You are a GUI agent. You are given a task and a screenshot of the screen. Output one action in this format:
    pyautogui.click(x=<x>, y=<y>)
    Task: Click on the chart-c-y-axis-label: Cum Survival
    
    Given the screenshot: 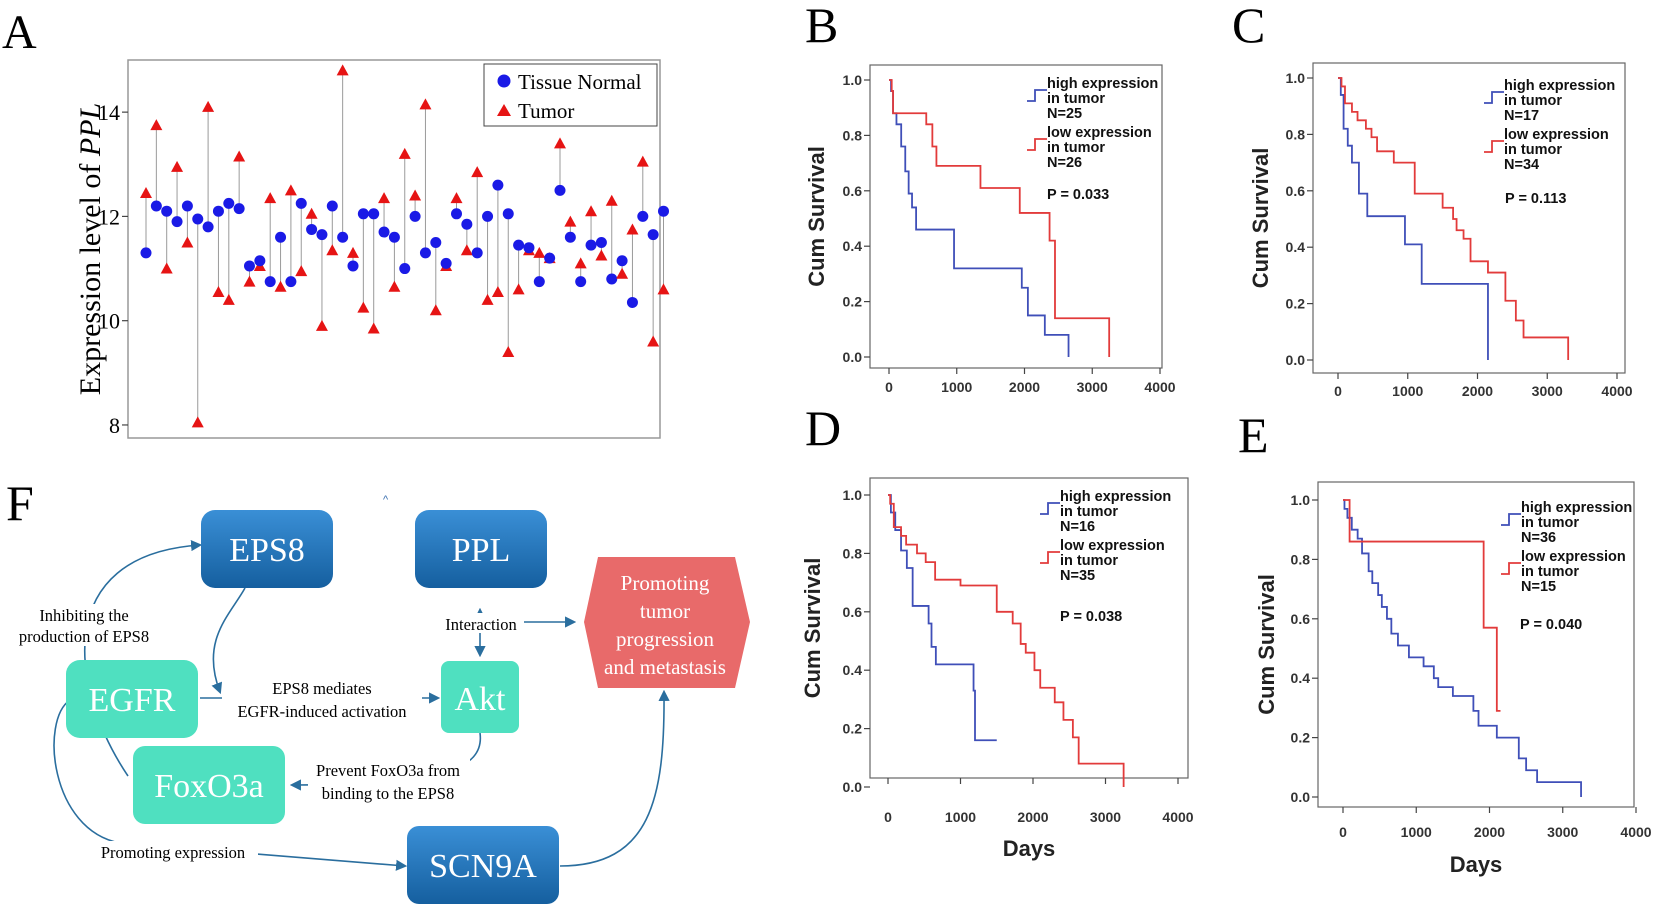 What is the action you would take?
    pyautogui.click(x=1260, y=218)
    